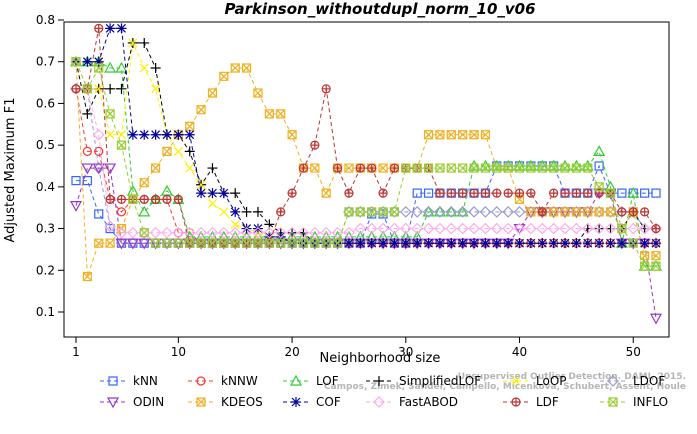 This screenshot has width=697, height=434. What do you see at coordinates (239, 381) in the screenshot?
I see `legend-label: kNNW` at bounding box center [239, 381].